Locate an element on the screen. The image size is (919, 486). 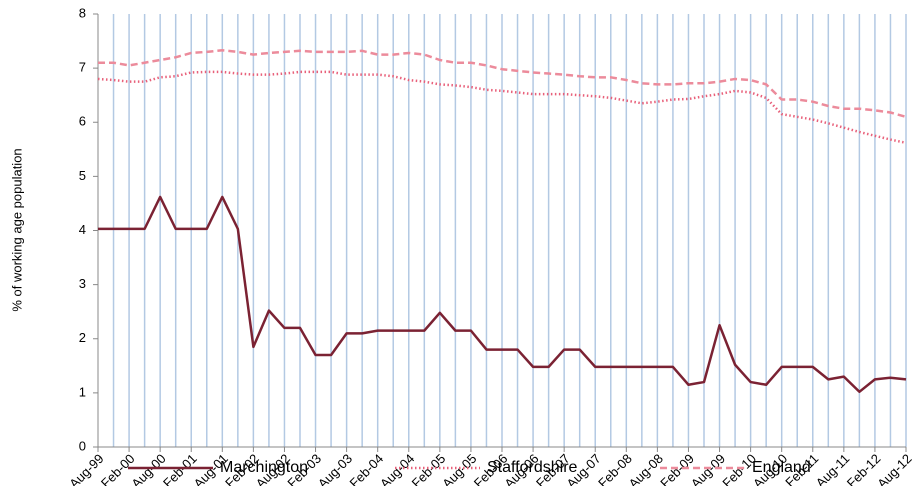
y-tick-label: 5 is located at coordinates (82, 175).